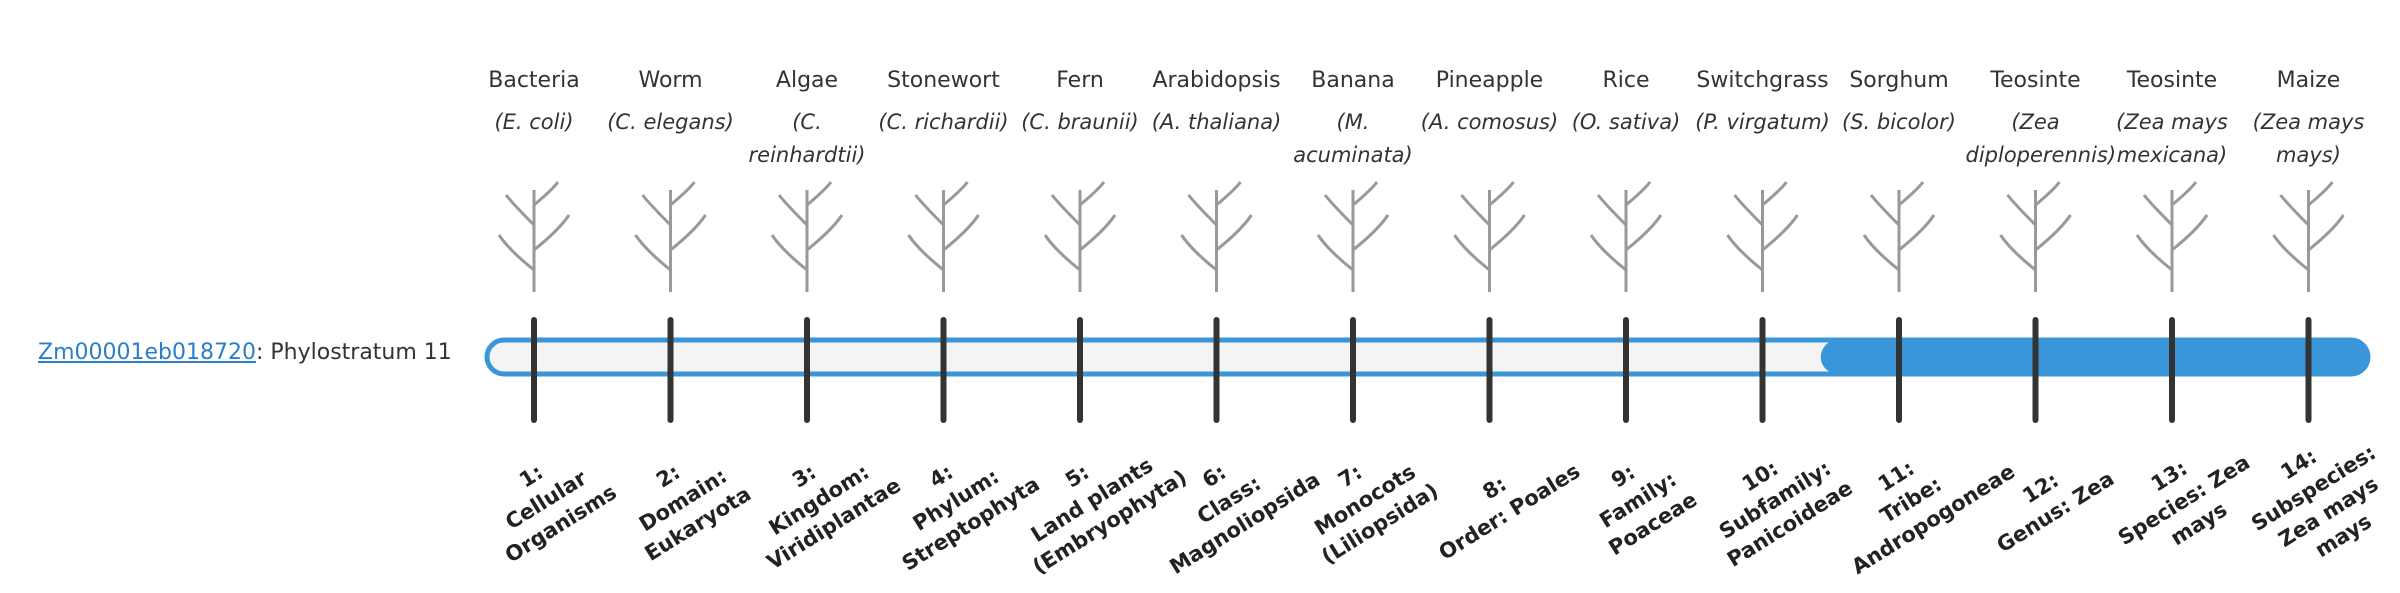 The width and height of the screenshot is (2400, 593). I want to click on organism-species: (A. thaliana), so click(1216, 122).